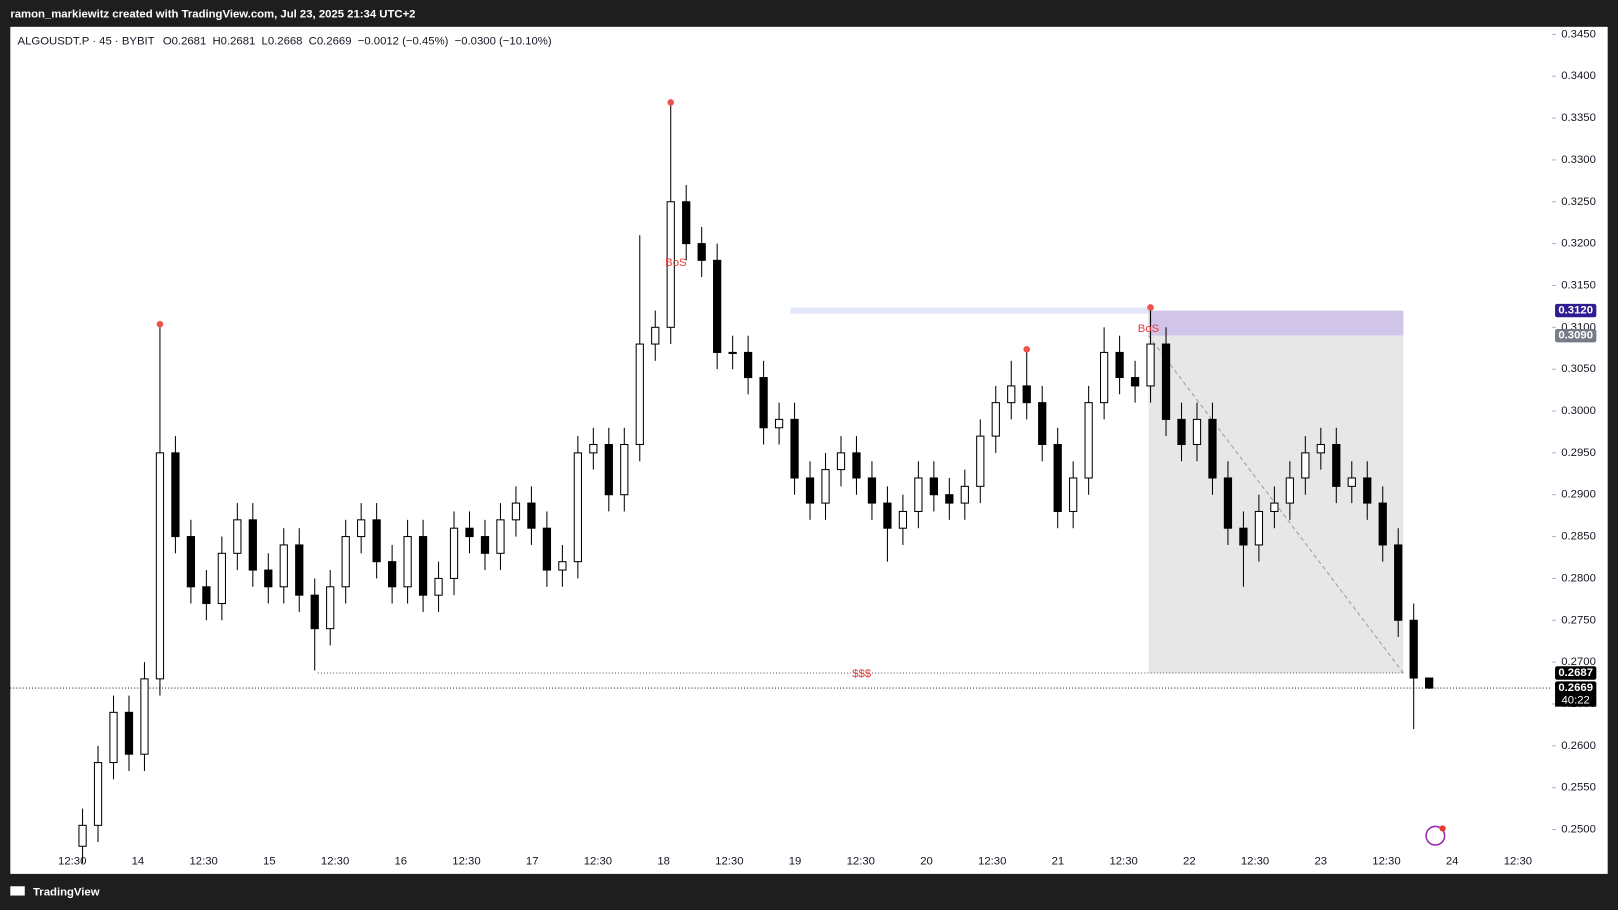 Image resolution: width=1618 pixels, height=910 pixels. What do you see at coordinates (1578, 202) in the screenshot?
I see `y-tick-label: 0.3250` at bounding box center [1578, 202].